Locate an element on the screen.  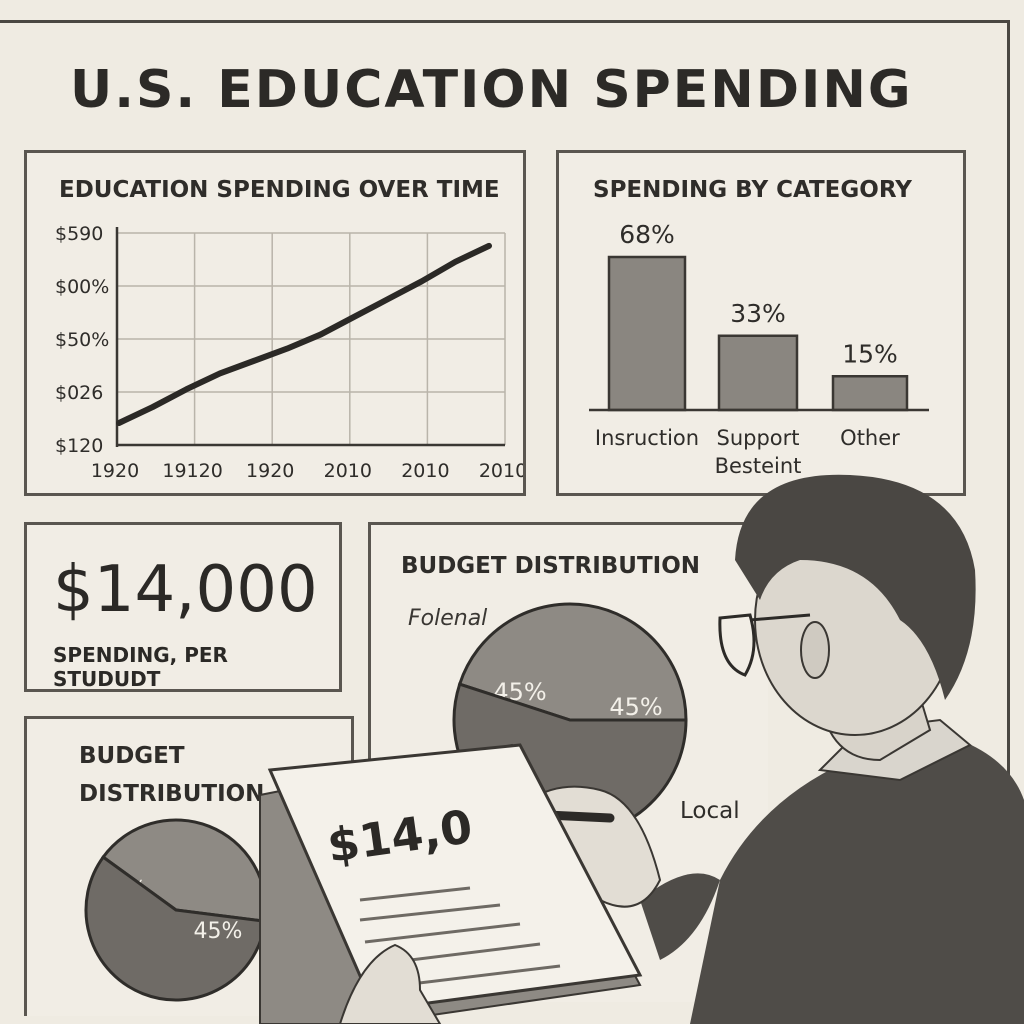
pie-chart-small: 42%45% is located at coordinates (176, 910).